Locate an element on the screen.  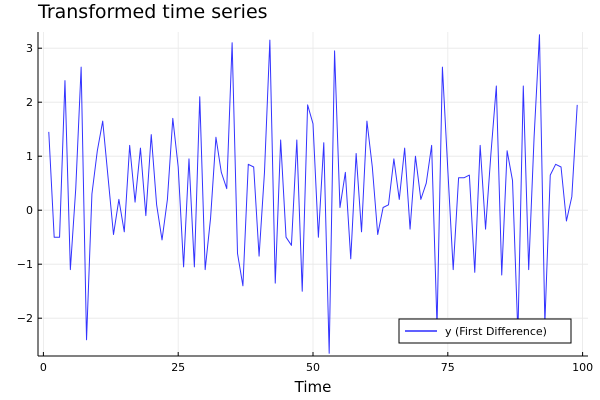
y-tick-label: −1 is located at coordinates (25, 264).